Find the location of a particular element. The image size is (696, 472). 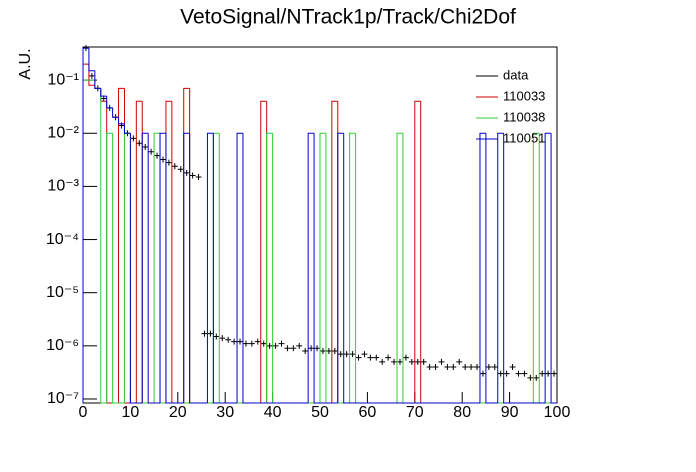

x-tick-label: 0 is located at coordinates (83, 412).